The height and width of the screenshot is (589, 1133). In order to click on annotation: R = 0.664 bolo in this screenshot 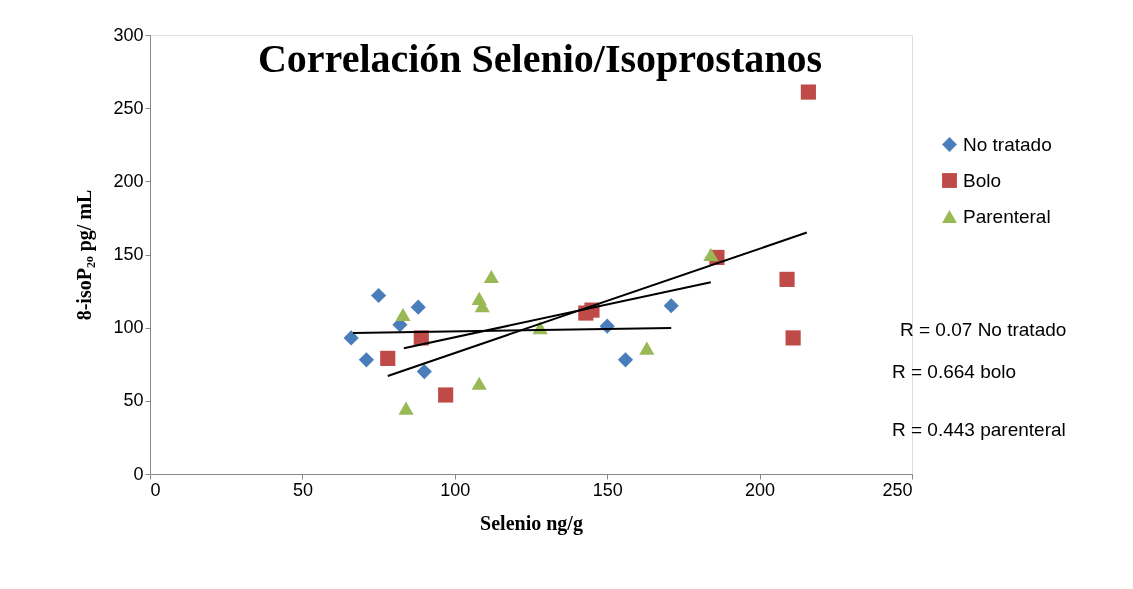, I will do `click(954, 371)`.